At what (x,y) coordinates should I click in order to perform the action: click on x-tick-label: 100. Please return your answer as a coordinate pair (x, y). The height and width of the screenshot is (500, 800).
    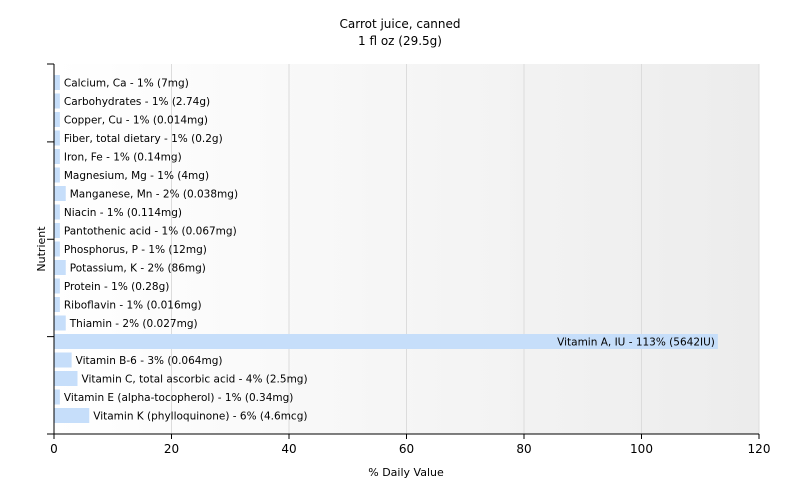
    Looking at the image, I should click on (641, 449).